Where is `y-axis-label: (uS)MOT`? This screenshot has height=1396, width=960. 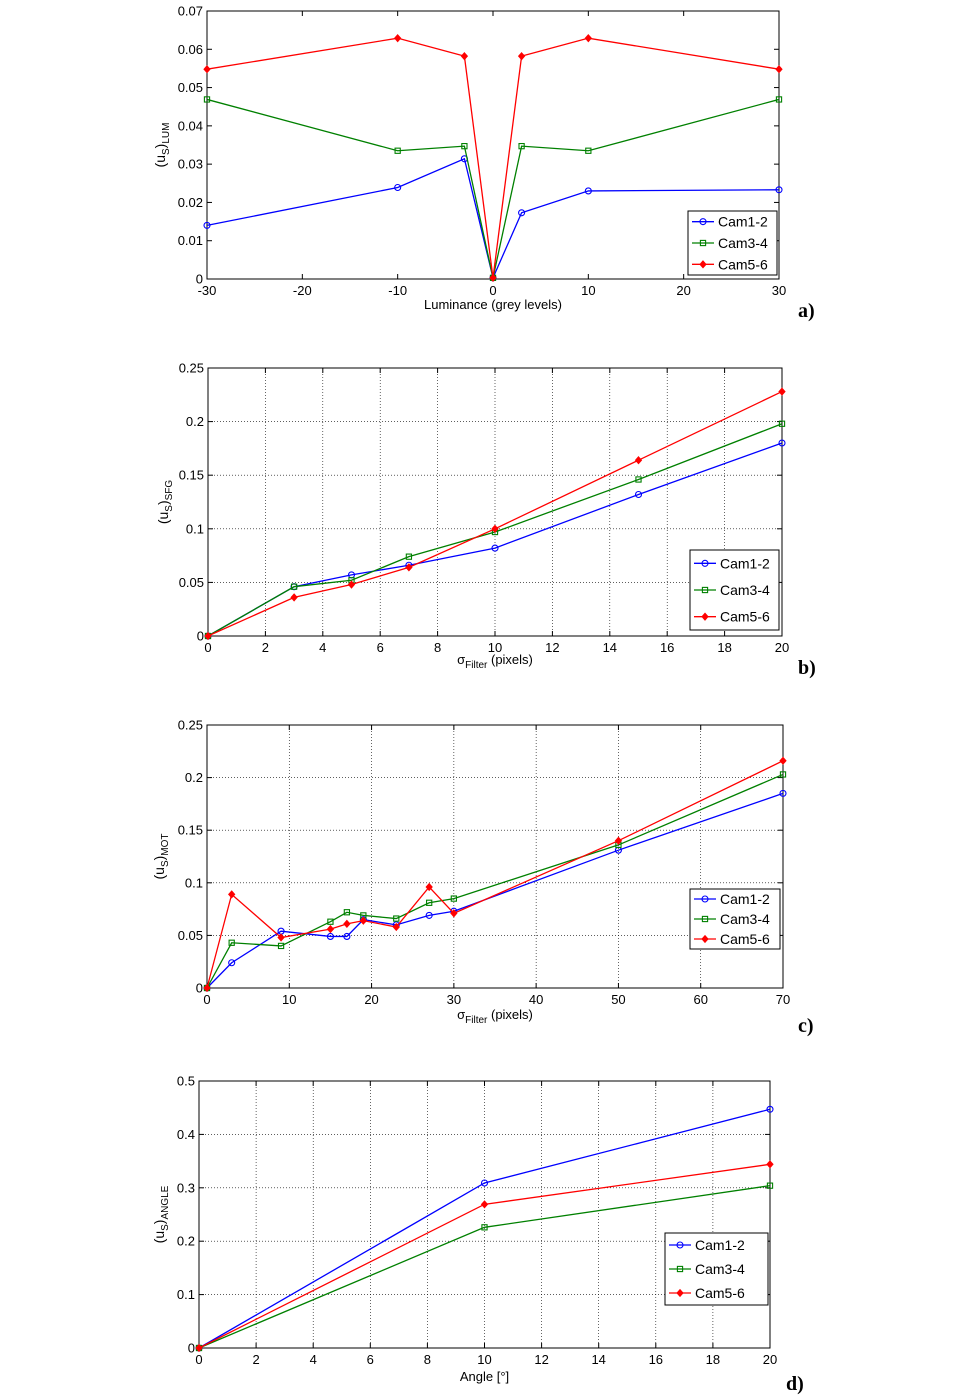 y-axis-label: (uS)MOT is located at coordinates (161, 856).